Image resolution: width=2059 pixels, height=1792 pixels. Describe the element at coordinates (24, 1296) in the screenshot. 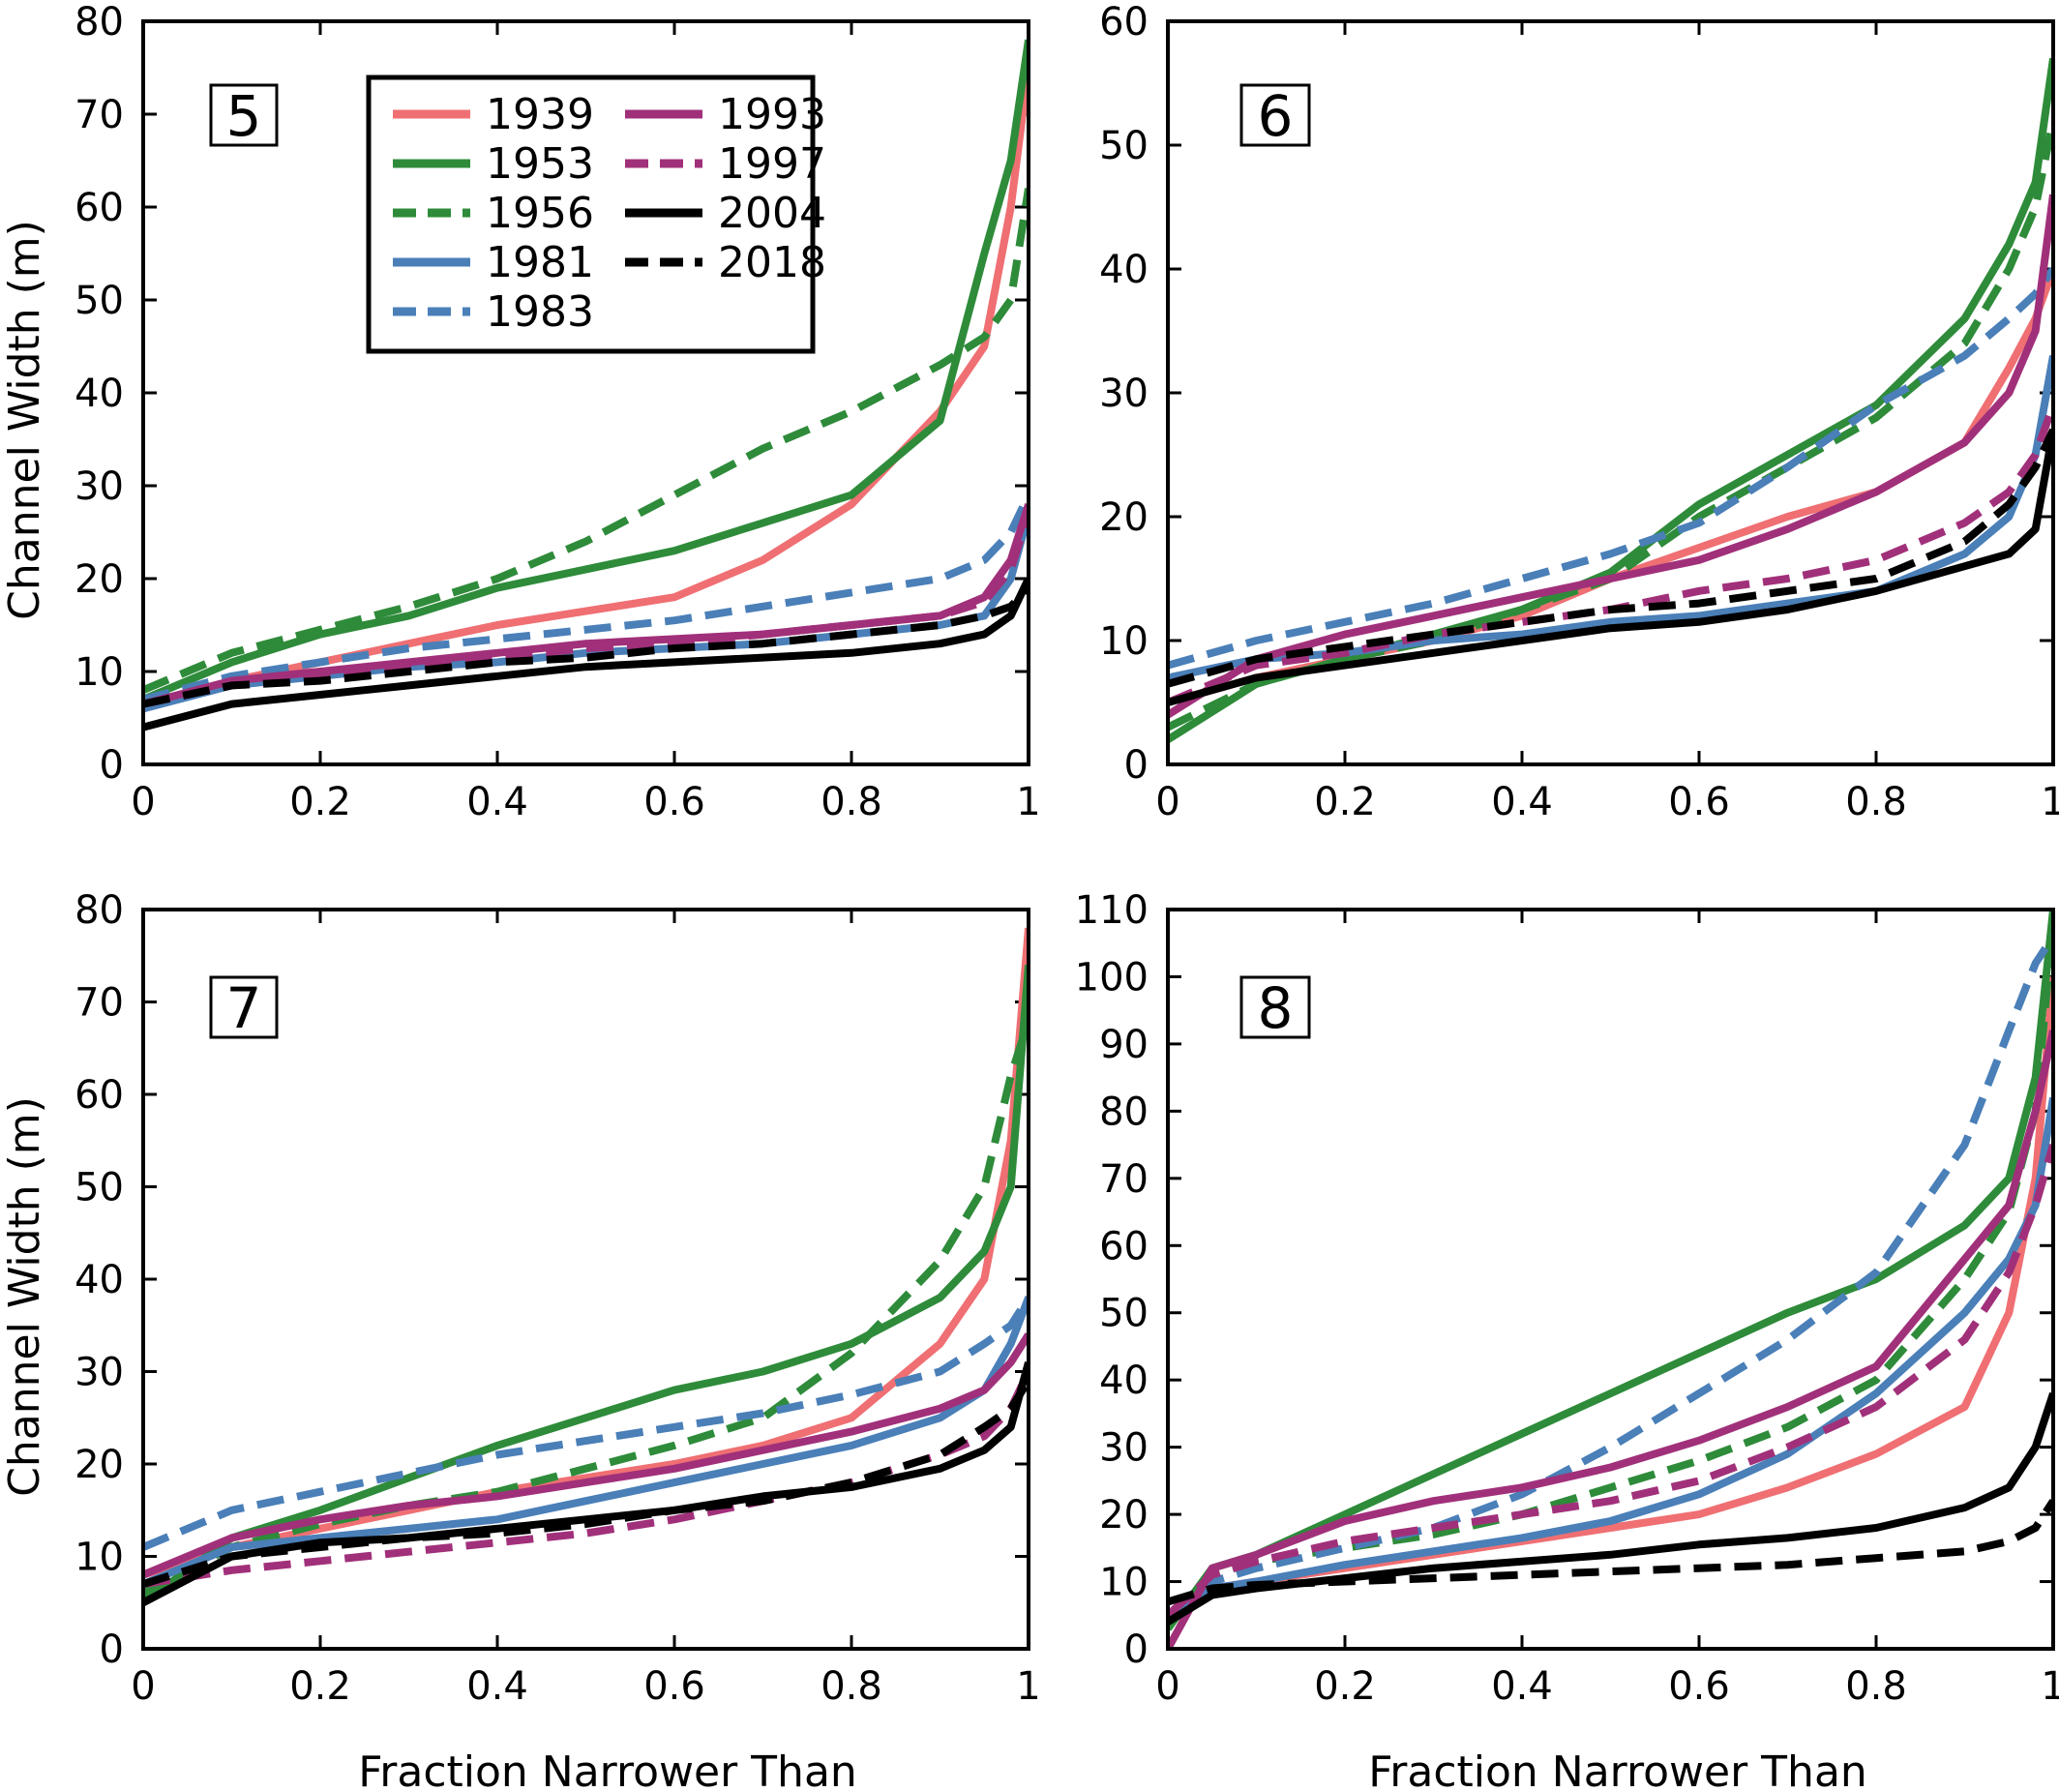

I see `y-axis-title-bottom: Channel Width (m)` at that location.